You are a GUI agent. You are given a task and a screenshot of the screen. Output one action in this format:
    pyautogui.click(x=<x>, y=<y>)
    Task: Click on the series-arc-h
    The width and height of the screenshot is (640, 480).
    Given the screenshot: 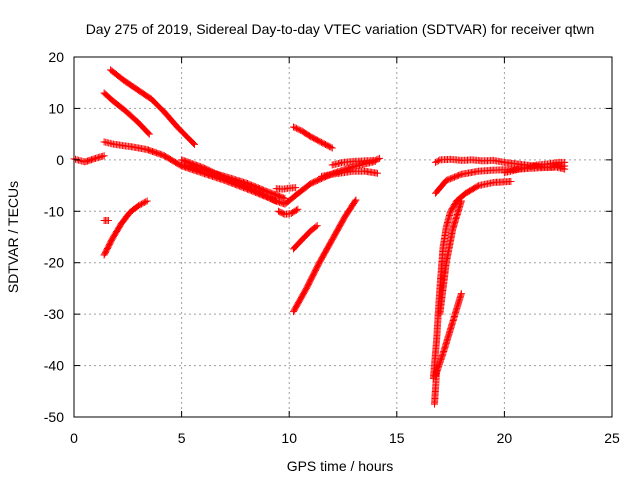 What is the action you would take?
    pyautogui.click(x=233, y=181)
    